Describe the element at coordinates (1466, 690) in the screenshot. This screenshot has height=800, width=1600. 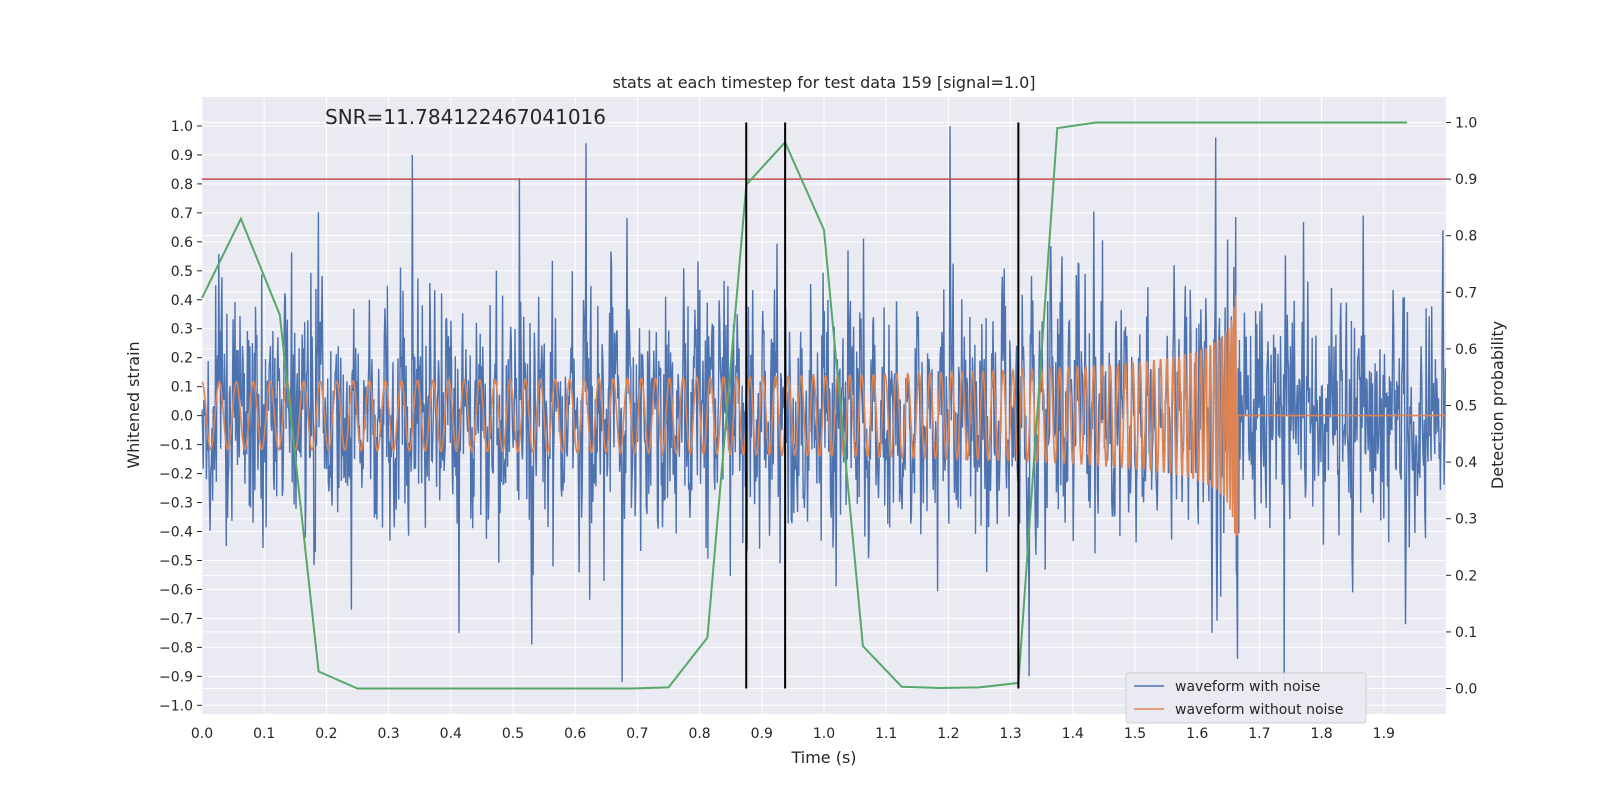
I see `y-tick-label-right: 0.0` at that location.